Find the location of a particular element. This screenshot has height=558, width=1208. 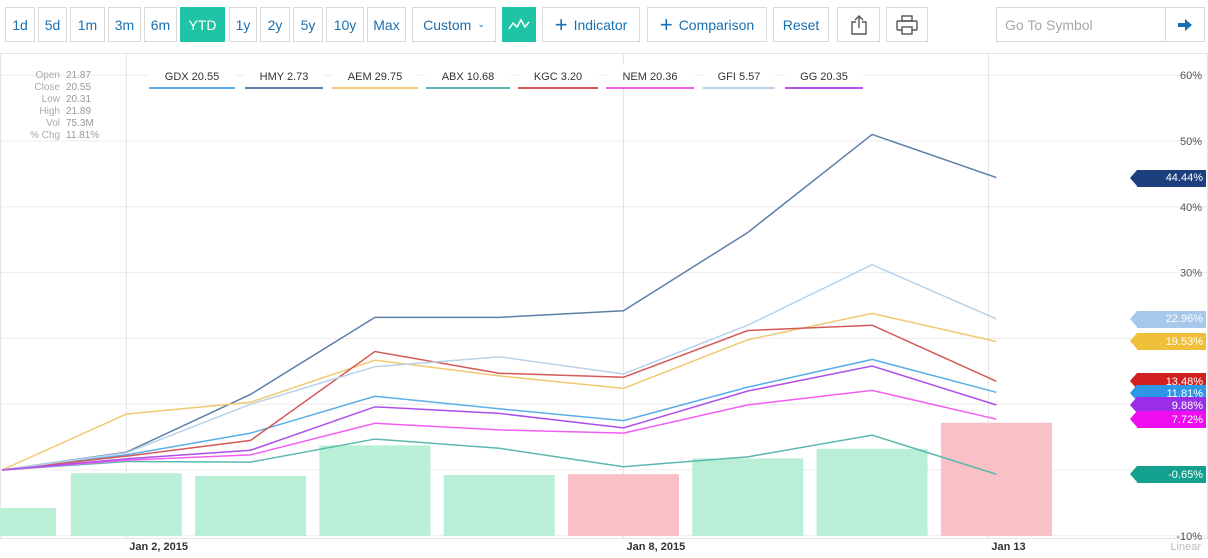

chevron-down-icon: ⌄ is located at coordinates (481, 24).